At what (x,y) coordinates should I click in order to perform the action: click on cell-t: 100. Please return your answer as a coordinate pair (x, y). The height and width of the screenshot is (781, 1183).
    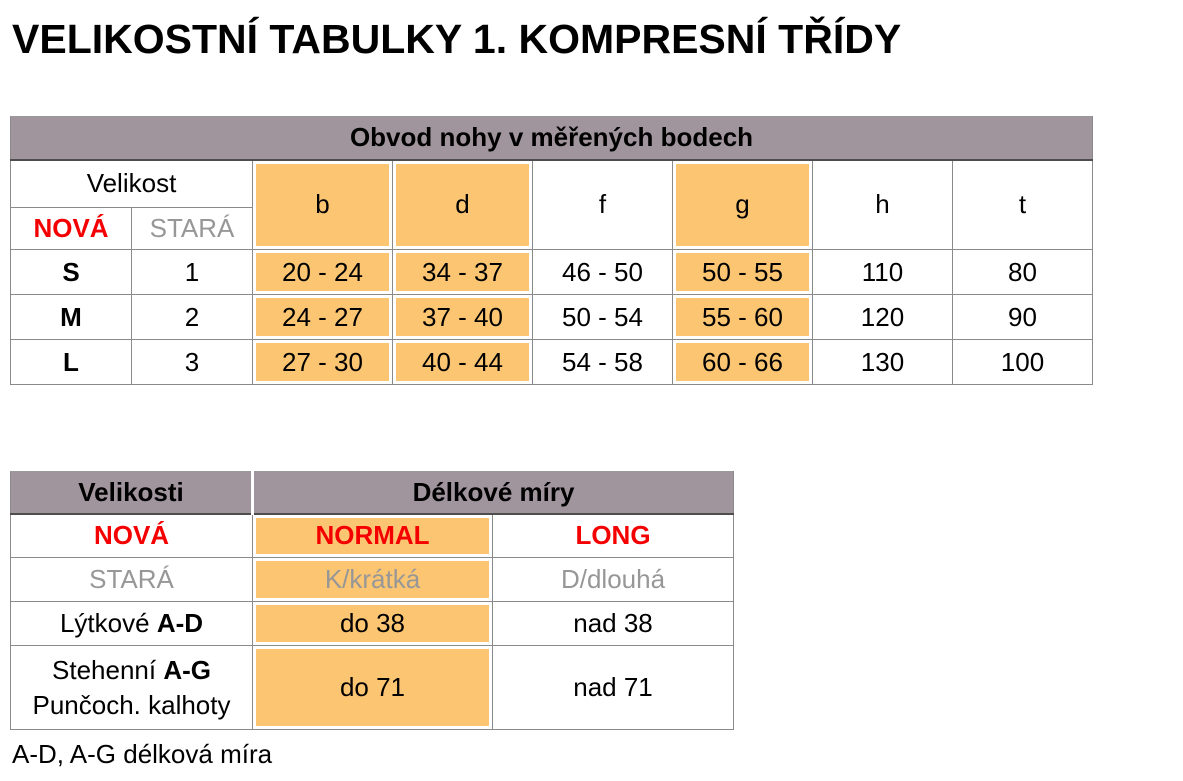
    Looking at the image, I should click on (1022, 362).